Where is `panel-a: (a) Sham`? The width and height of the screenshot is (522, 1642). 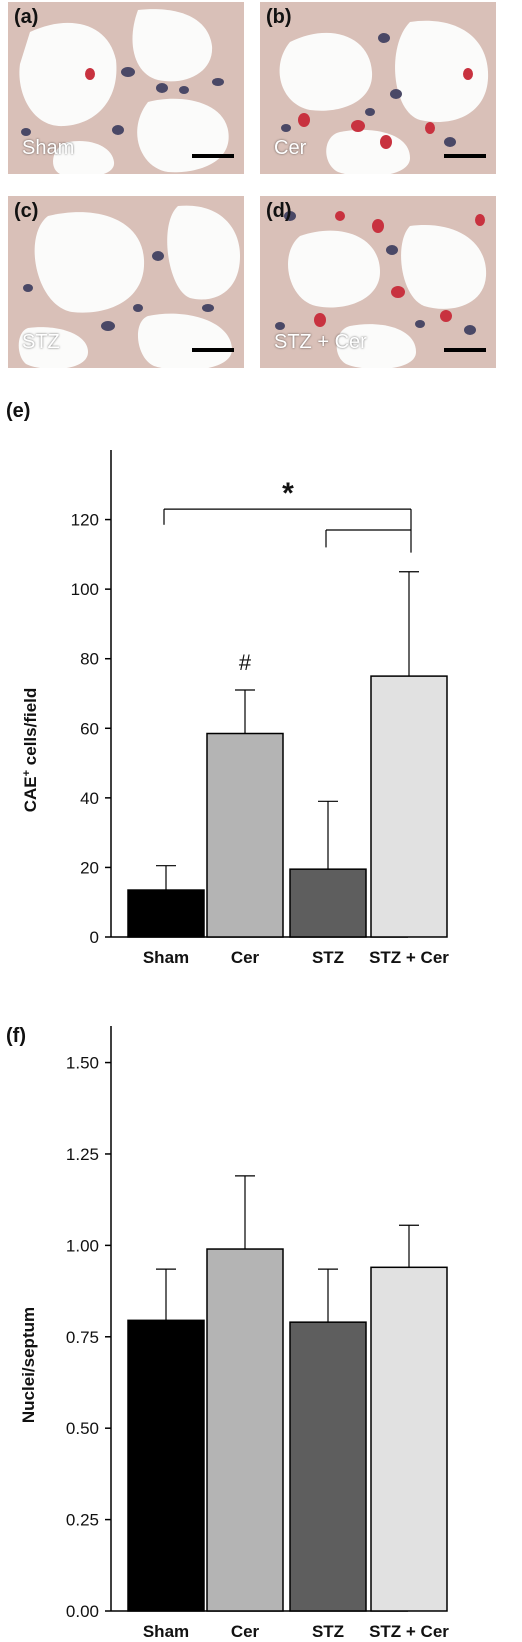
panel-a: (a) Sham is located at coordinates (126, 88).